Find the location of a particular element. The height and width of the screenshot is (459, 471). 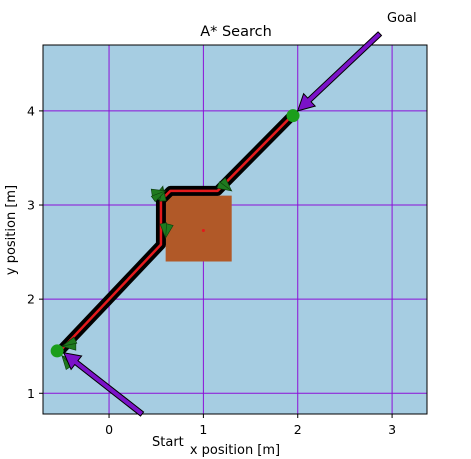

goal-node is located at coordinates (293, 116).